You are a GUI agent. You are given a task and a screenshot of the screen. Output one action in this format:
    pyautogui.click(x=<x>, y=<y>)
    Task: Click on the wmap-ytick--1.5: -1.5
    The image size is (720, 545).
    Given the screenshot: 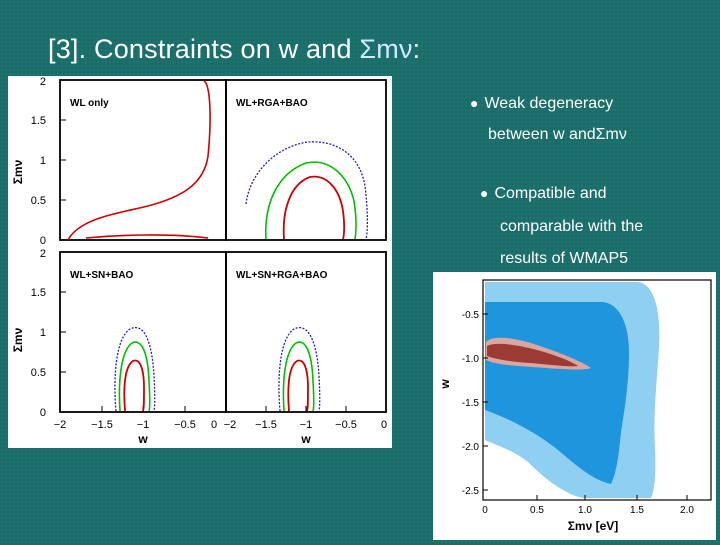 What is the action you would take?
    pyautogui.click(x=471, y=403)
    